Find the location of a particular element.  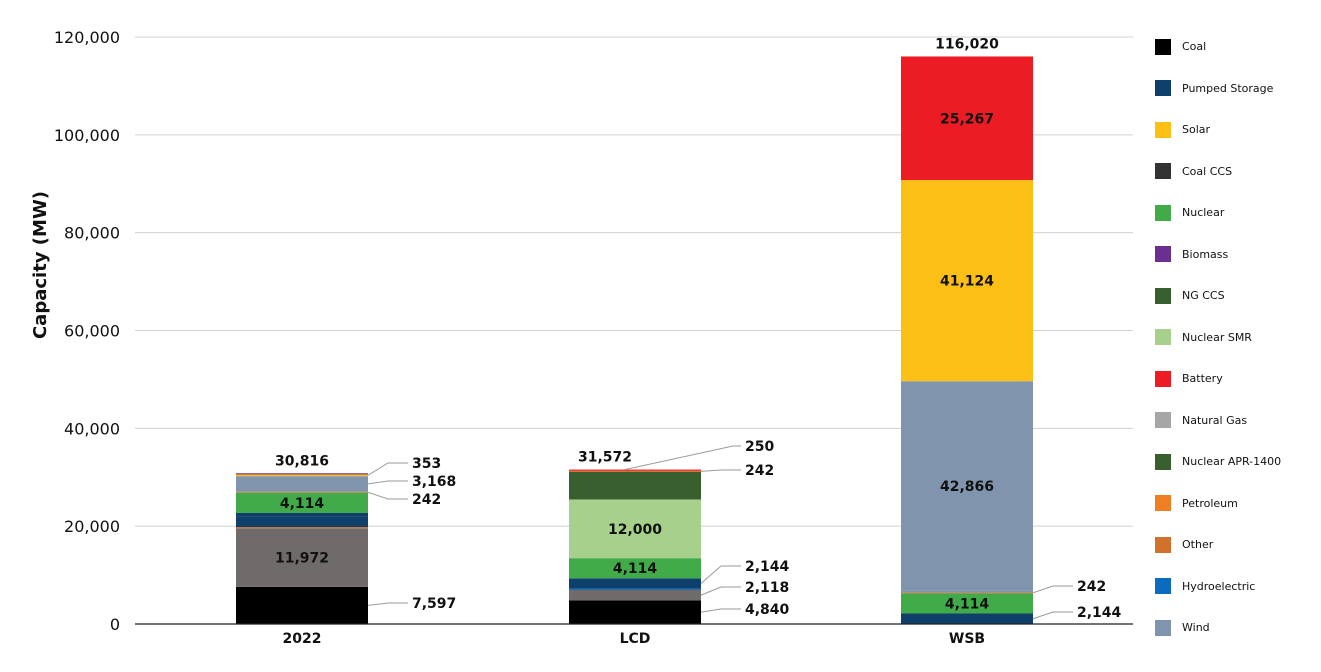

segment-value-label: 41,124 is located at coordinates (967, 282).